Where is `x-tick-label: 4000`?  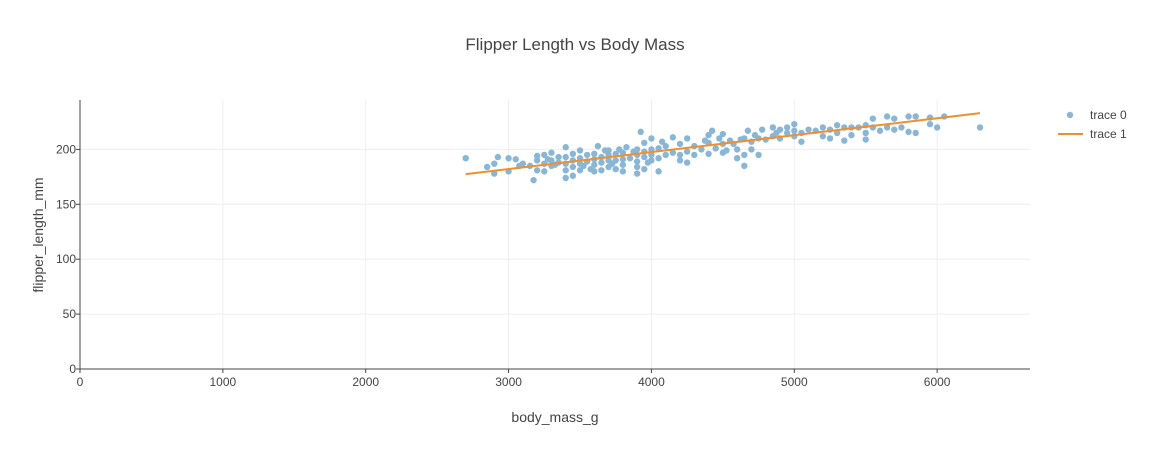 x-tick-label: 4000 is located at coordinates (651, 382).